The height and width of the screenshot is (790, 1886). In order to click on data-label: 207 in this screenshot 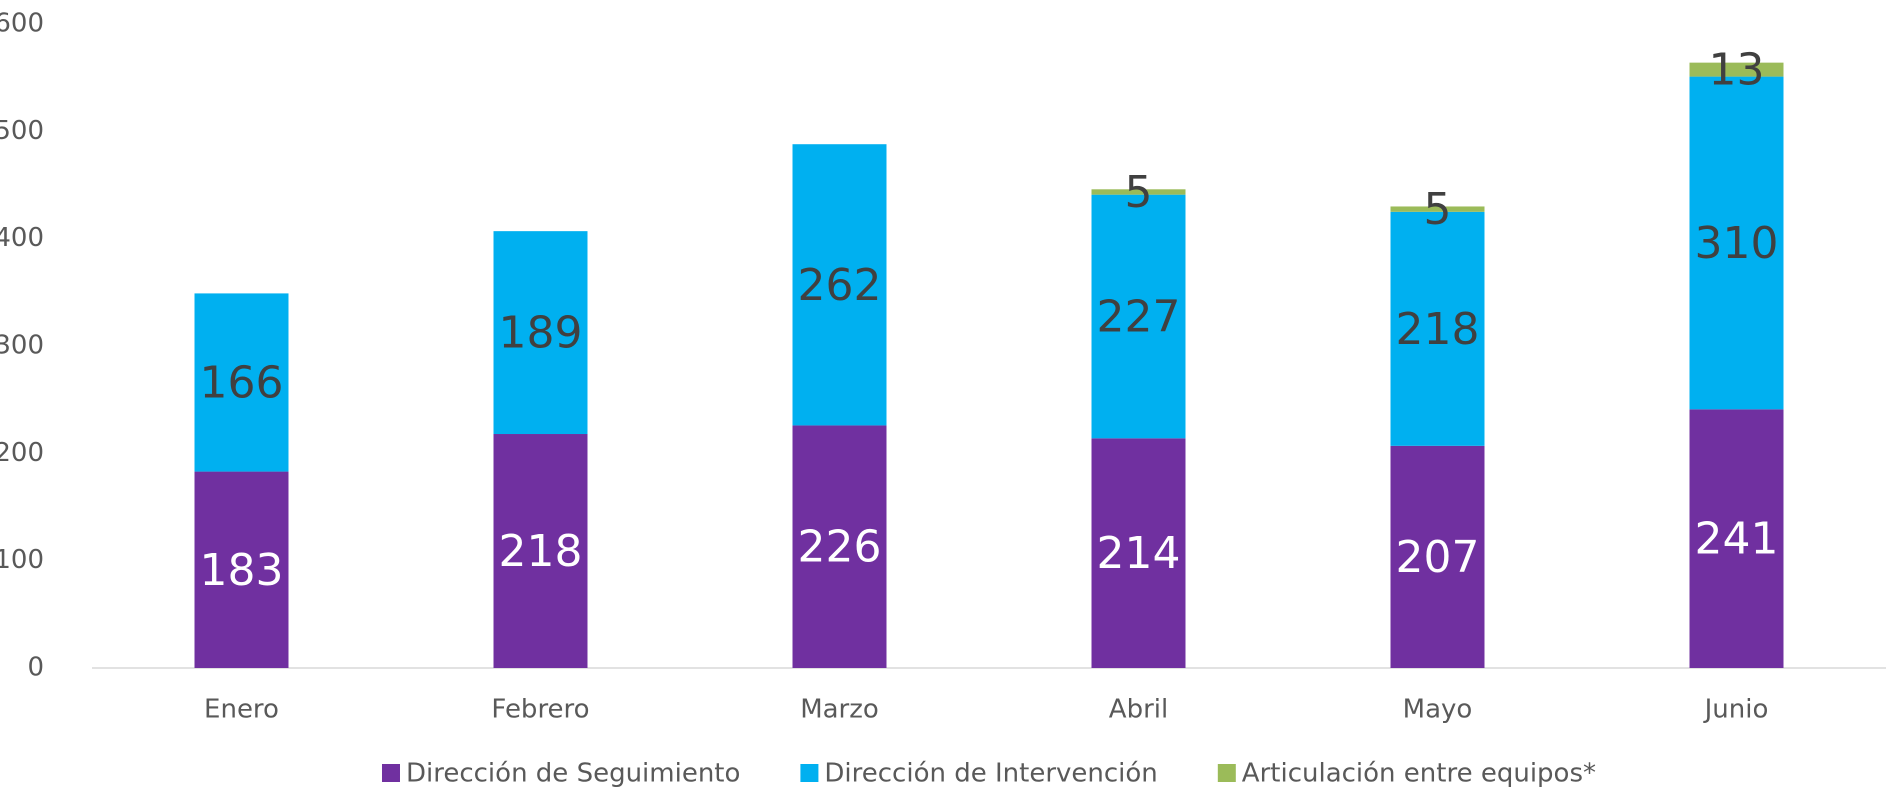, I will do `click(1438, 557)`.